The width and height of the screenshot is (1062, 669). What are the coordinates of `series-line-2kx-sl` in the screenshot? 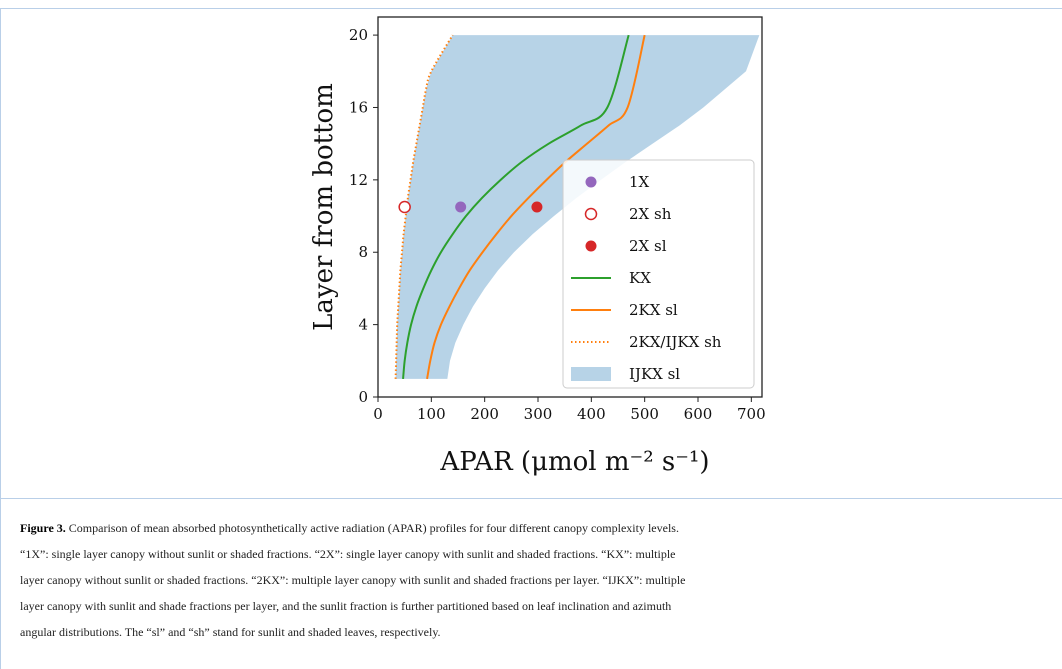 It's located at (536, 207).